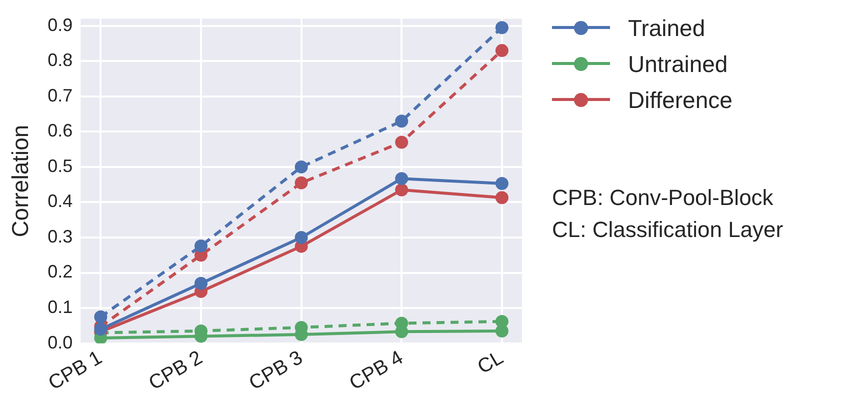  Describe the element at coordinates (680, 100) in the screenshot. I see `legend-label: Difference` at that location.